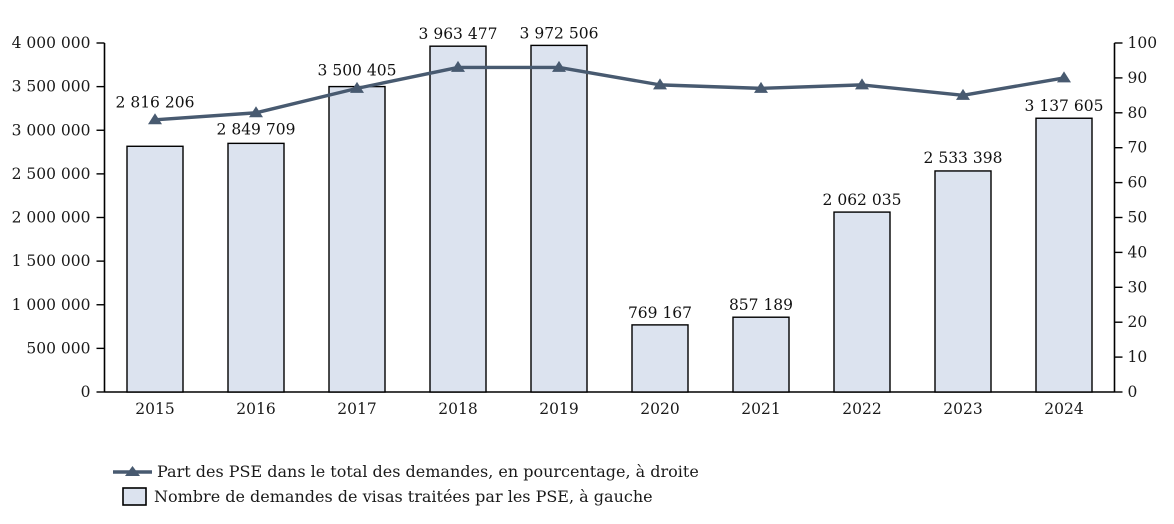 The width and height of the screenshot is (1174, 524). I want to click on bar-value-label-2016: 2 849 709, so click(256, 129).